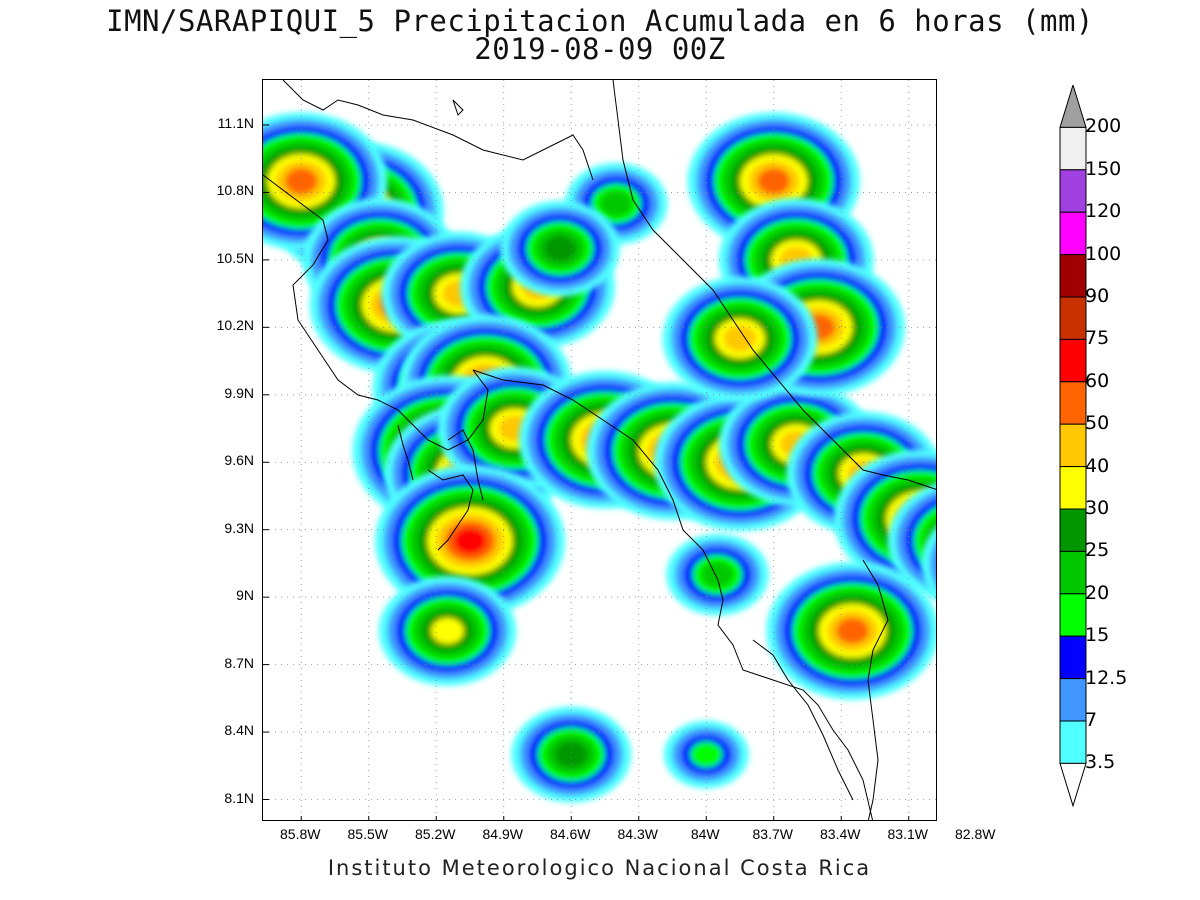  I want to click on legend-label: 3.5, so click(1100, 762).